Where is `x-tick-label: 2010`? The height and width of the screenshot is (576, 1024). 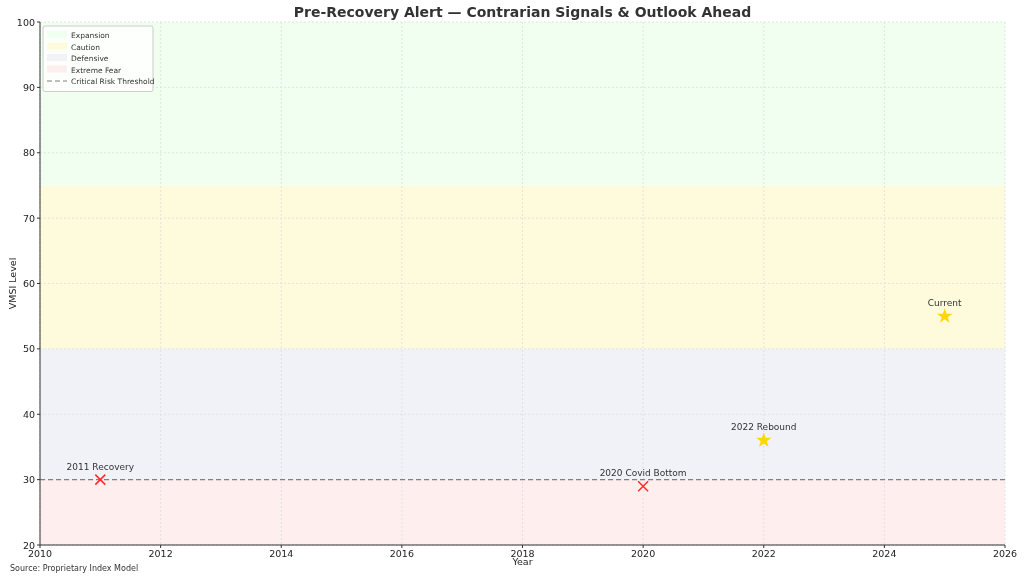 x-tick-label: 2010 is located at coordinates (40, 553).